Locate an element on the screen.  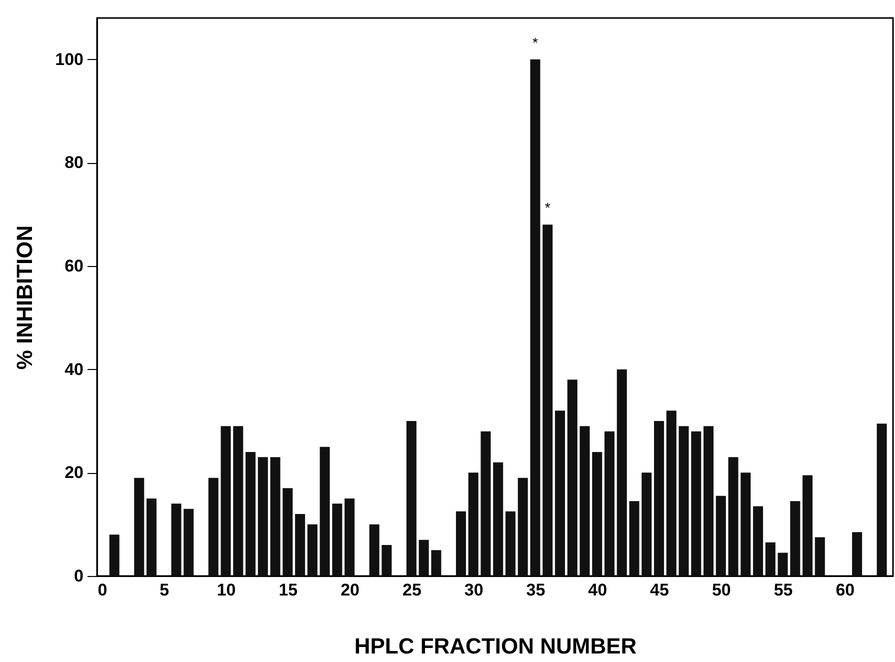
x-tick-label: 60 is located at coordinates (845, 590).